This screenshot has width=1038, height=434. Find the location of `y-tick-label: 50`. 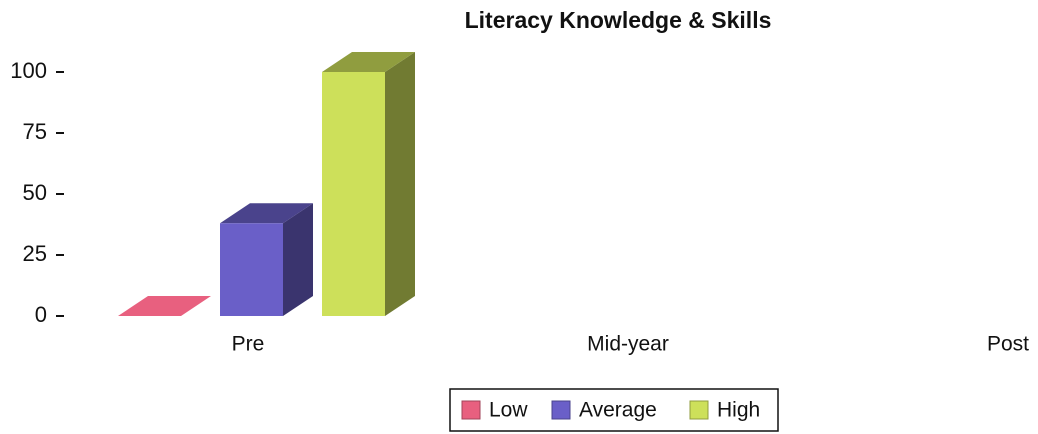

y-tick-label: 50 is located at coordinates (35, 192).